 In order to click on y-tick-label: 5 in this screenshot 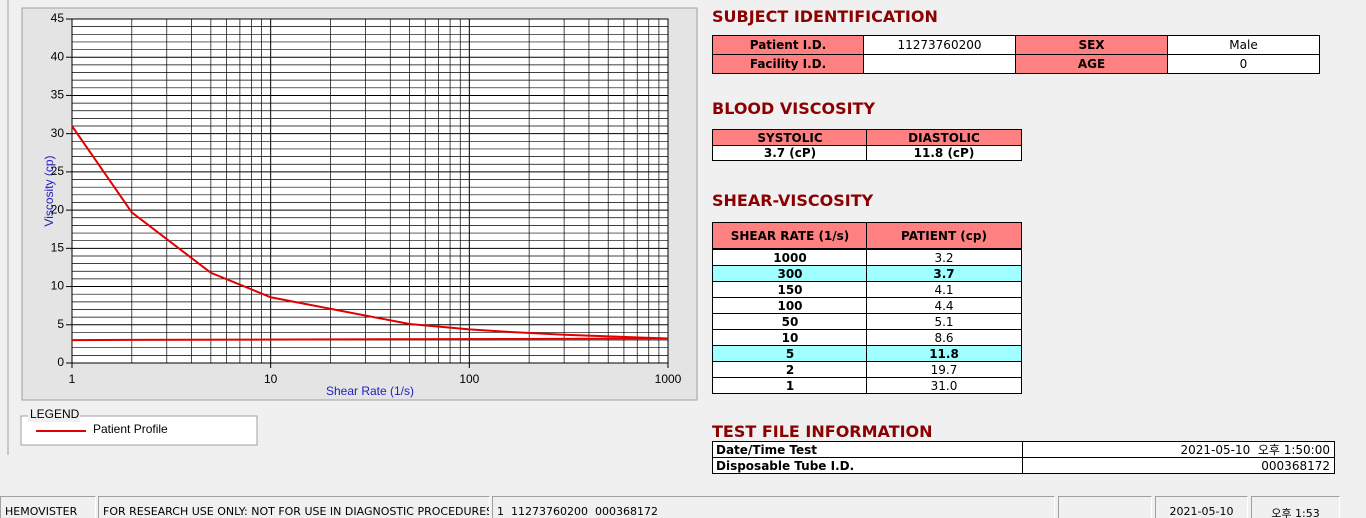, I will do `click(60, 324)`.